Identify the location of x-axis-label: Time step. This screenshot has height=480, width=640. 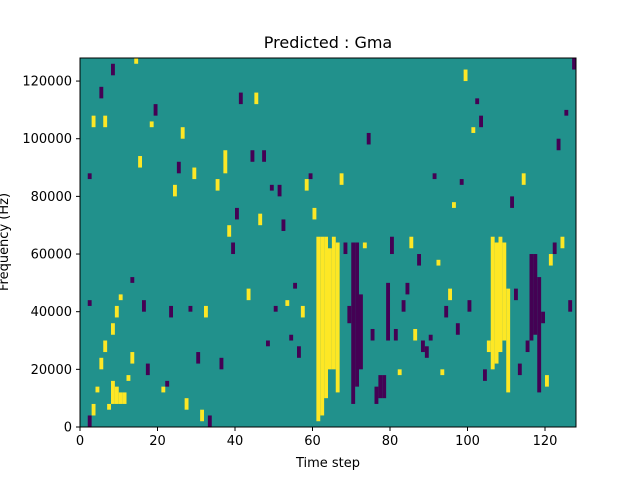
(327, 463).